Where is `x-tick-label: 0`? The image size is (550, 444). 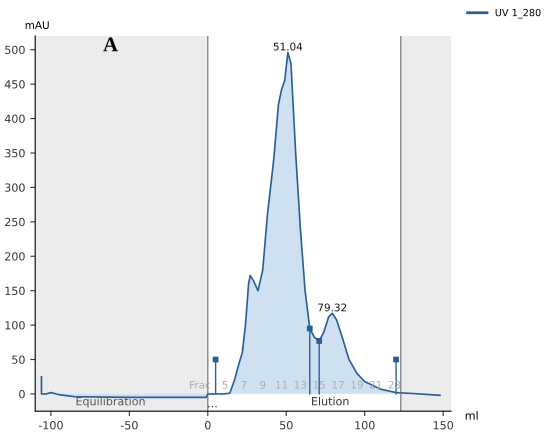 x-tick-label: 0 is located at coordinates (207, 425).